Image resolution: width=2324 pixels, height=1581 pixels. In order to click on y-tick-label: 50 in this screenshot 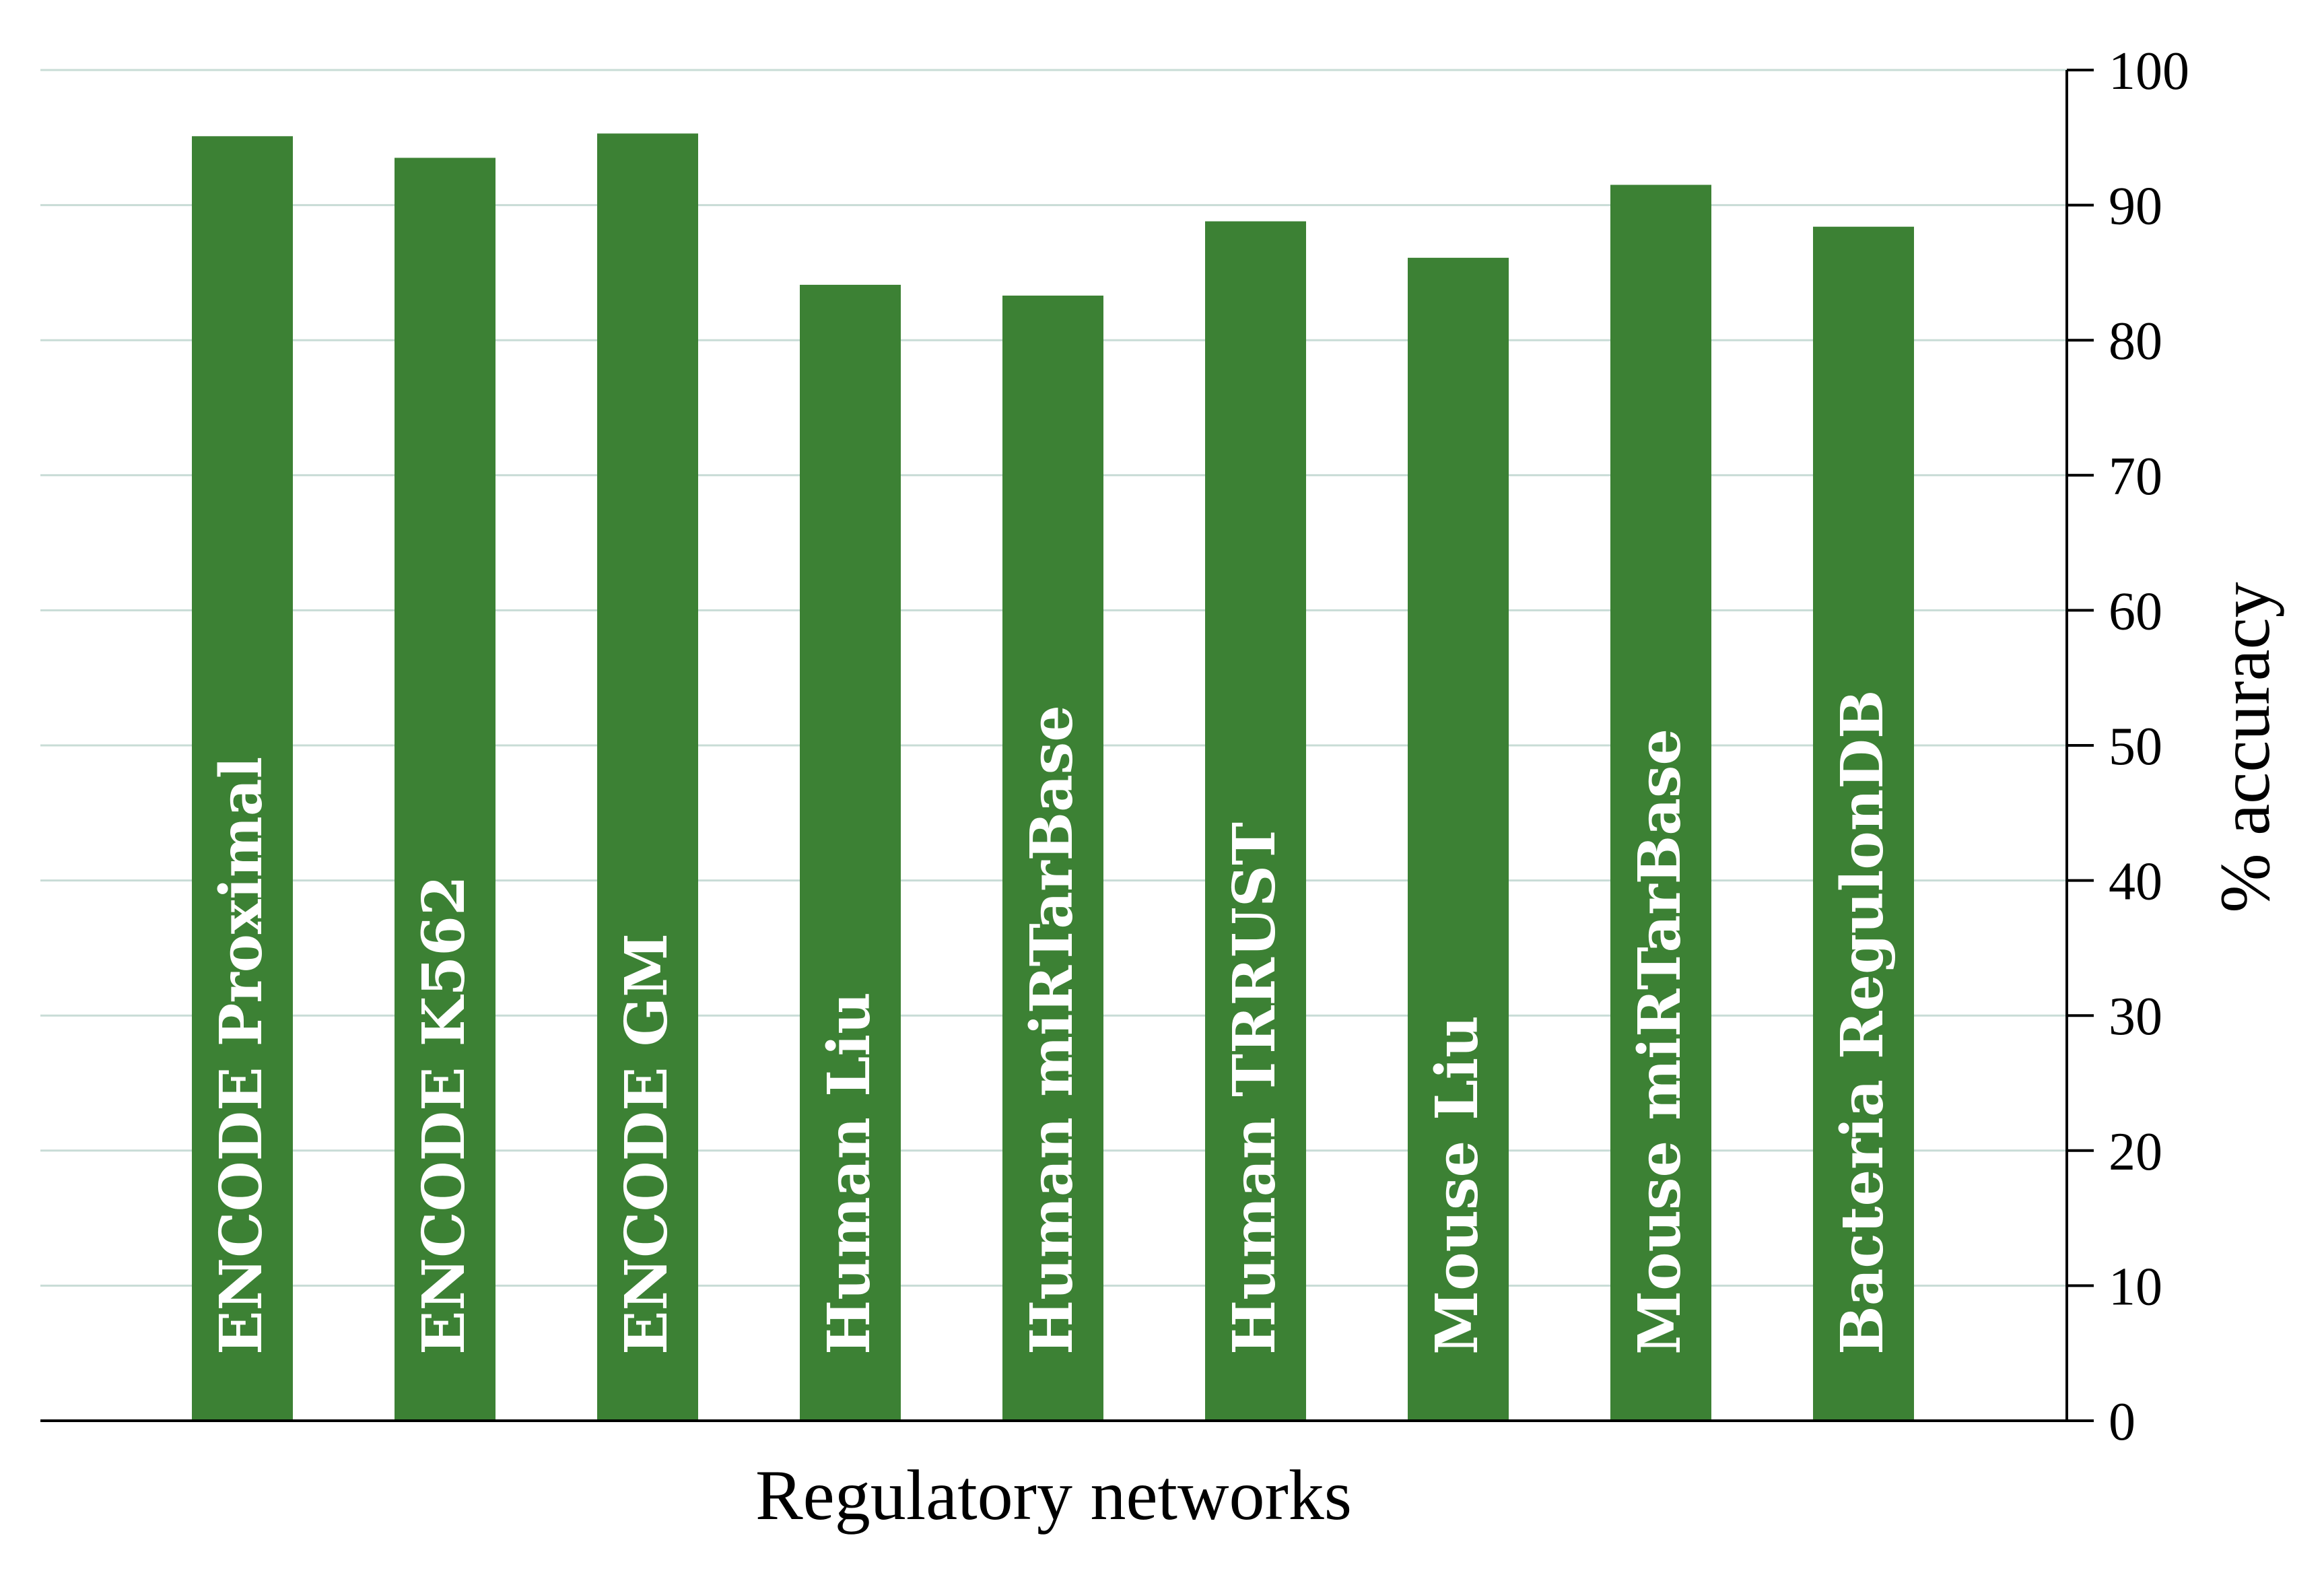, I will do `click(2135, 747)`.